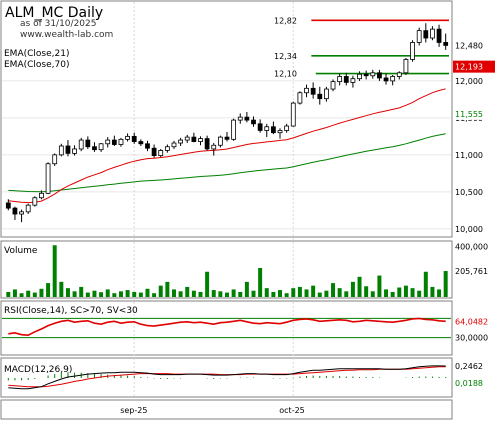  What do you see at coordinates (292, 410) in the screenshot?
I see `date-tick-label: oct-25` at bounding box center [292, 410].